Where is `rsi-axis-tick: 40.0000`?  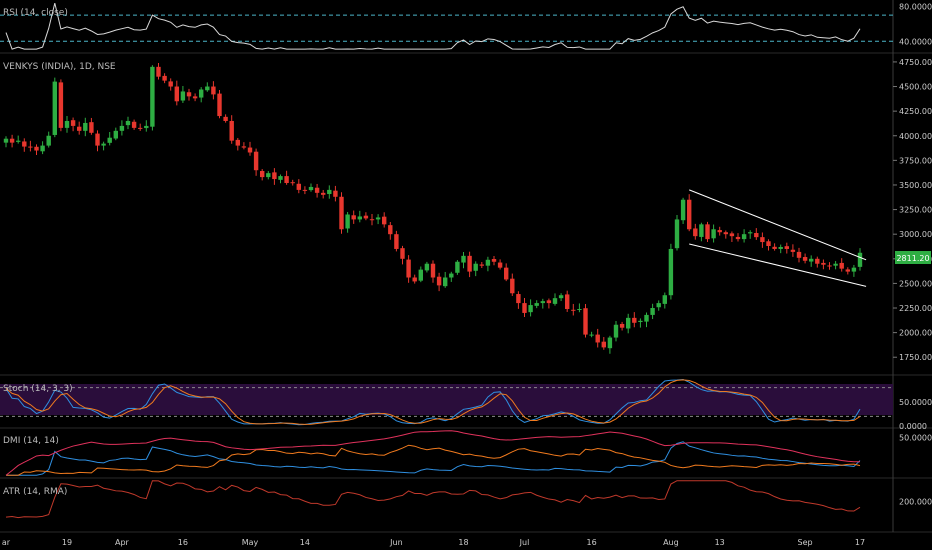
rsi-axis-tick: 40.0000 is located at coordinates (915, 41).